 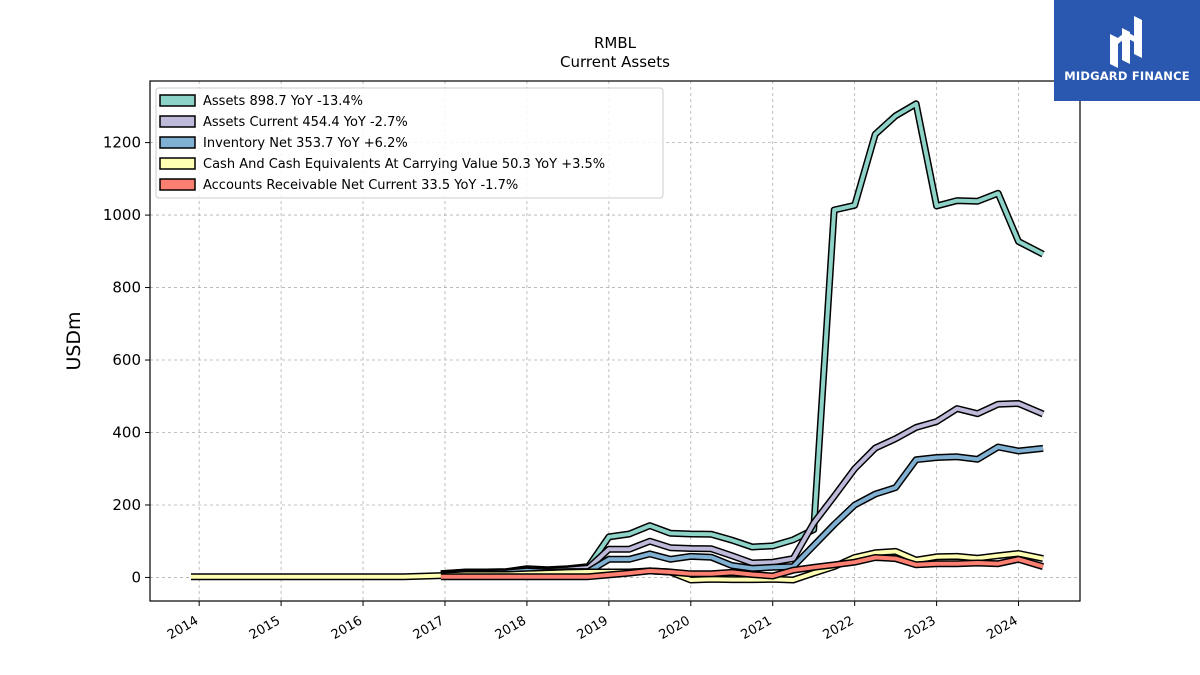 I want to click on y-tick-label: 1200, so click(x=122, y=143).